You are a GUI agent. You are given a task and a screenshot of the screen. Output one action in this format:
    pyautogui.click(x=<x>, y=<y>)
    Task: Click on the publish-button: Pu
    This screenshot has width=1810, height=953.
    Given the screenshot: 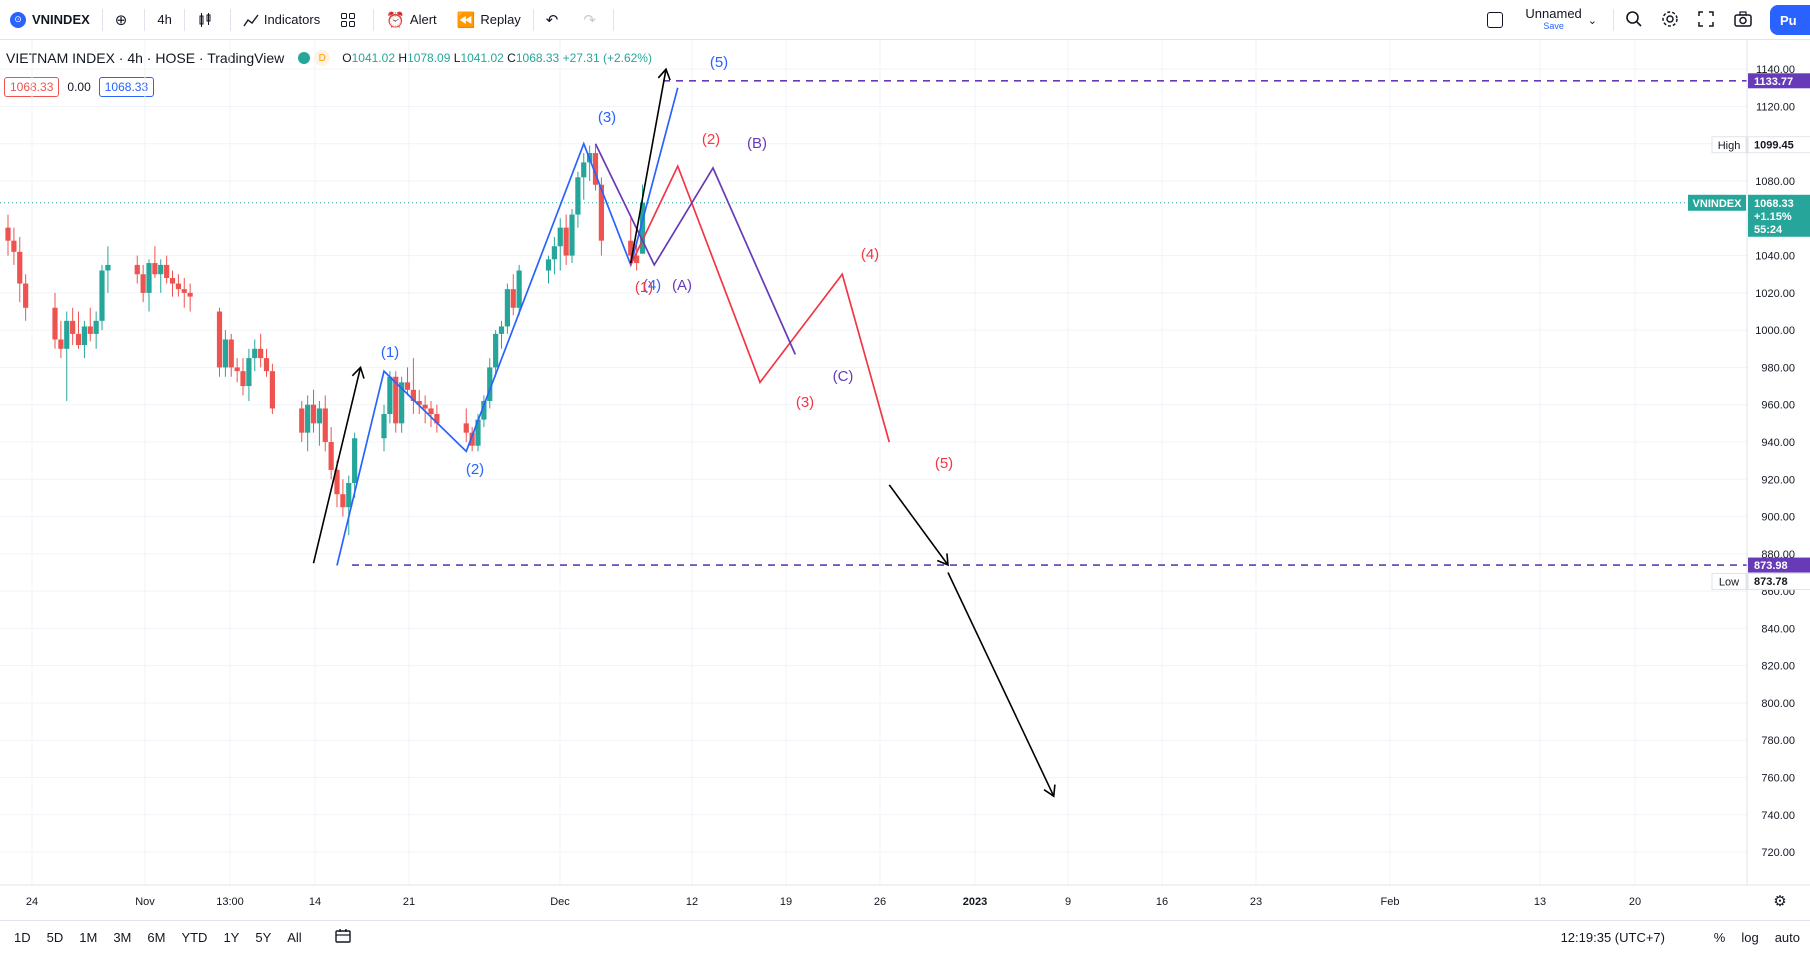 What is the action you would take?
    pyautogui.click(x=1790, y=20)
    